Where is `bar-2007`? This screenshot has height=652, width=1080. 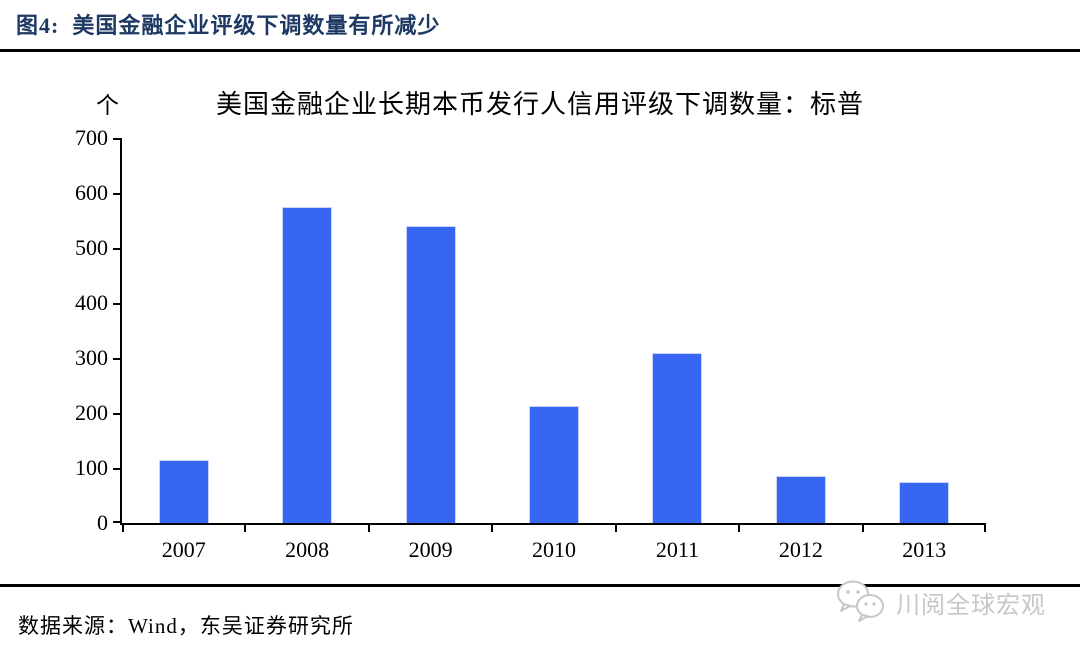
bar-2007 is located at coordinates (183, 491).